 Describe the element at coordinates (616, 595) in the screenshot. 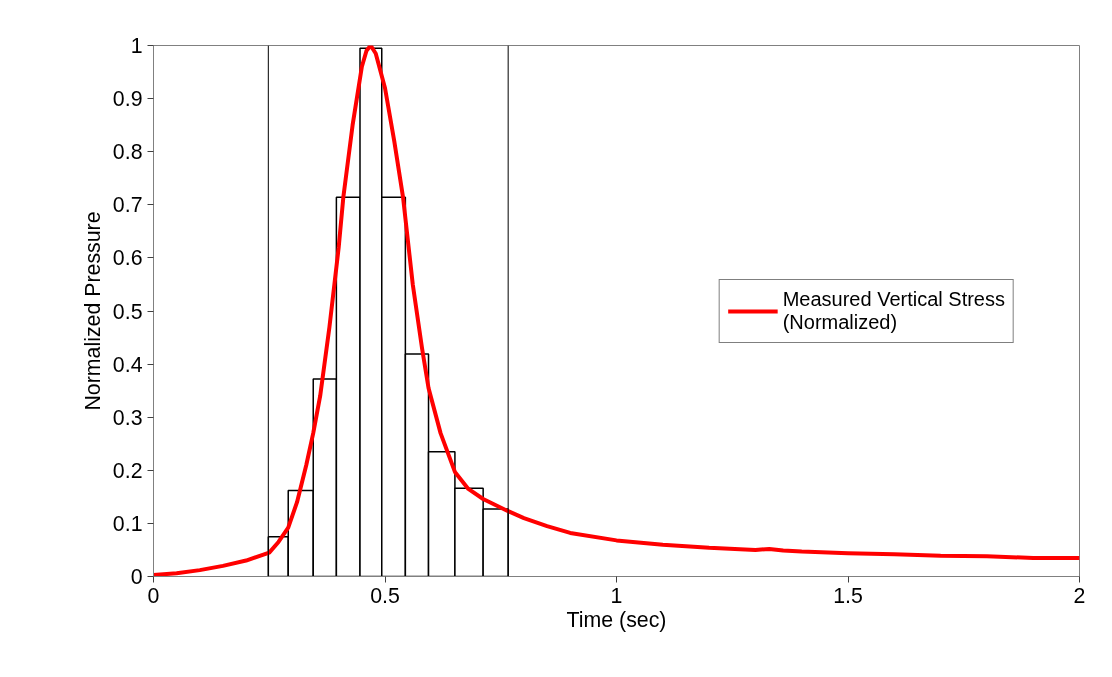

I see `x-tick-label: 1` at that location.